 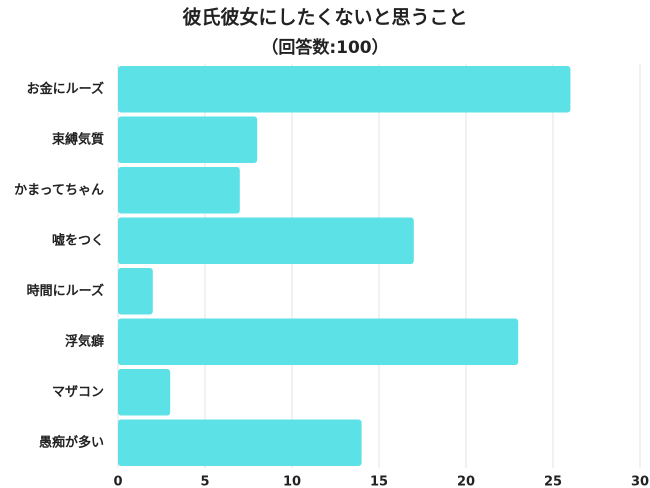 What do you see at coordinates (117, 481) in the screenshot?
I see `x-tick-label: 0` at bounding box center [117, 481].